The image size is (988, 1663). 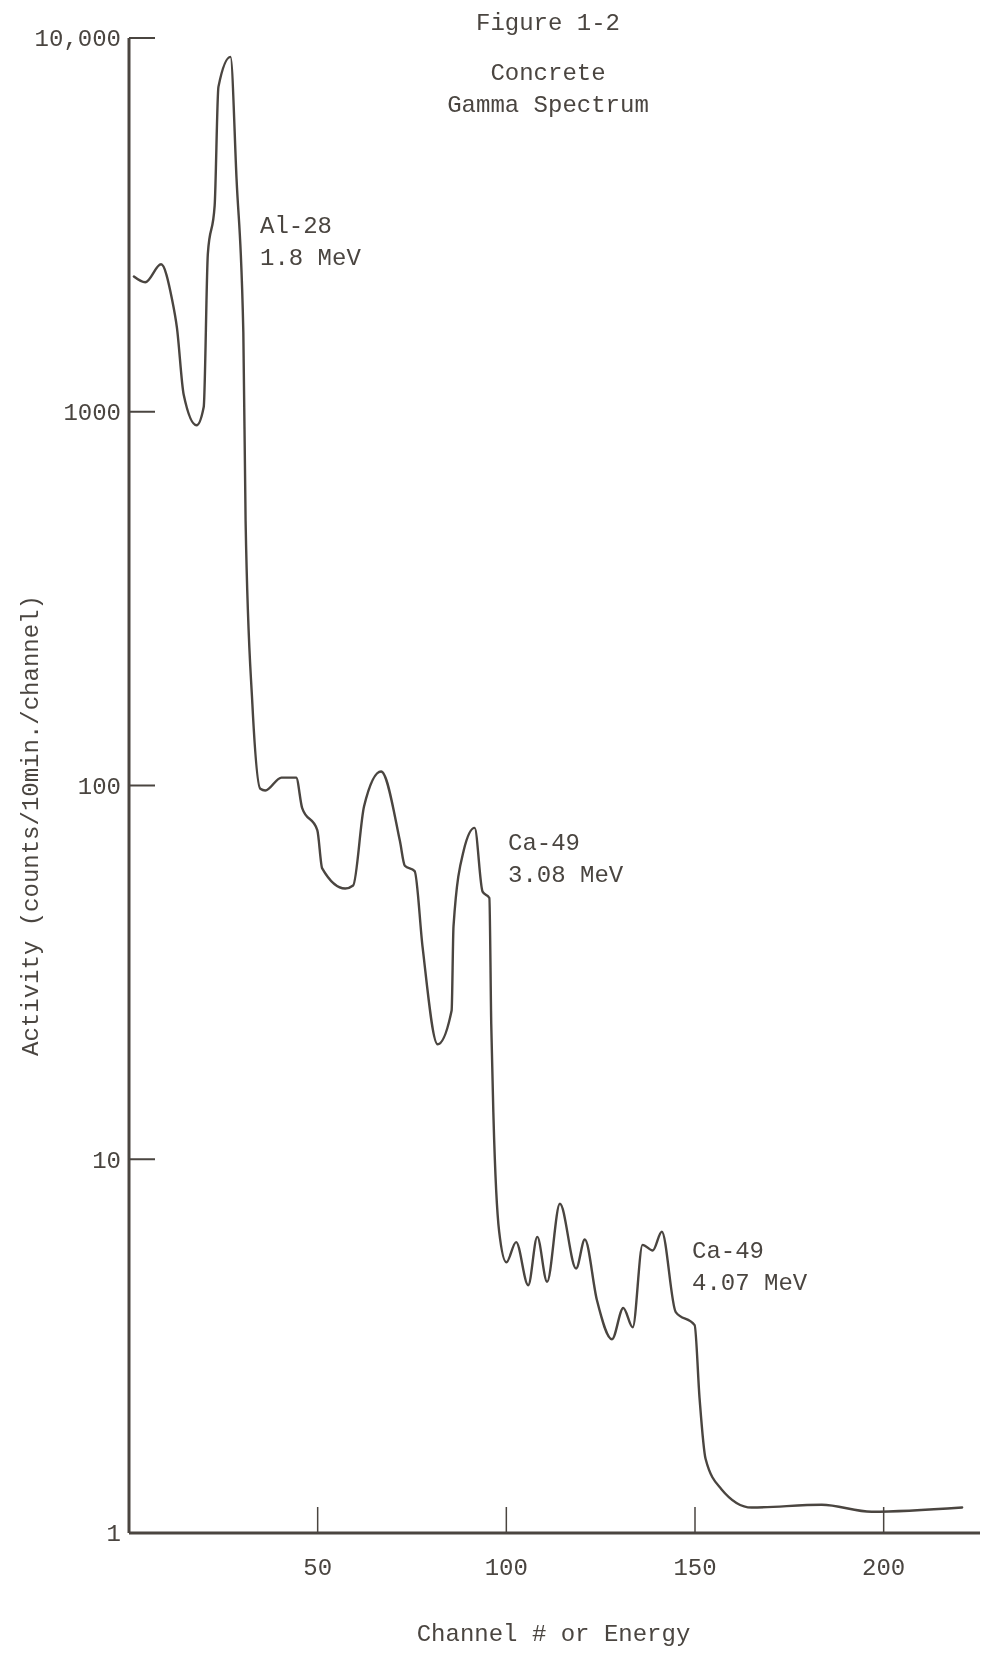 What do you see at coordinates (311, 242) in the screenshot?
I see `annotation: Al-28 1.8 MeV` at bounding box center [311, 242].